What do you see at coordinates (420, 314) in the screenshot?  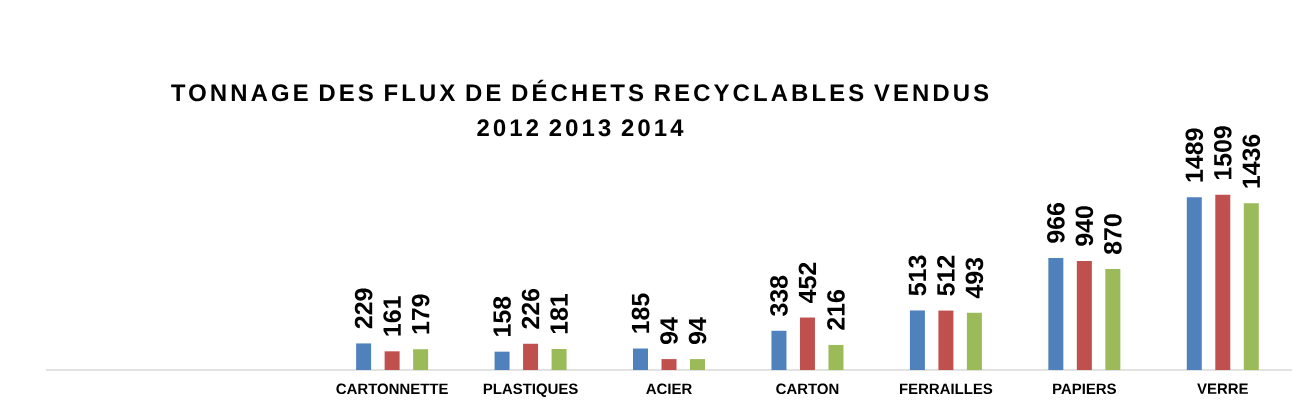 I see `data-label: 179` at bounding box center [420, 314].